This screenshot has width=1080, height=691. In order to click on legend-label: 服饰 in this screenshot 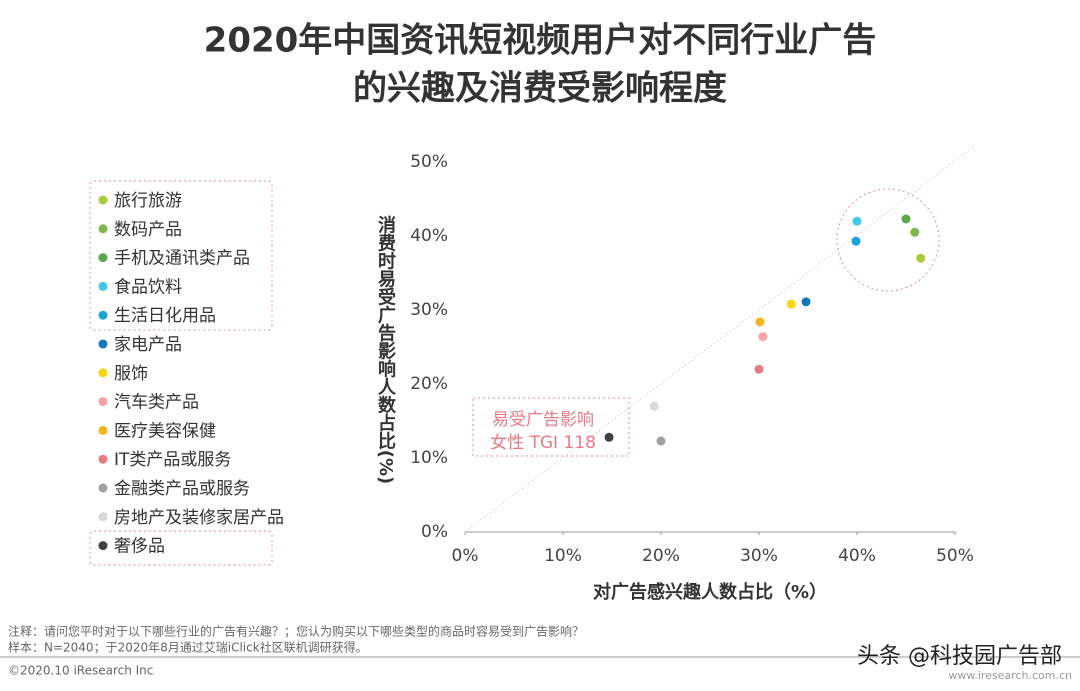, I will do `click(131, 374)`.